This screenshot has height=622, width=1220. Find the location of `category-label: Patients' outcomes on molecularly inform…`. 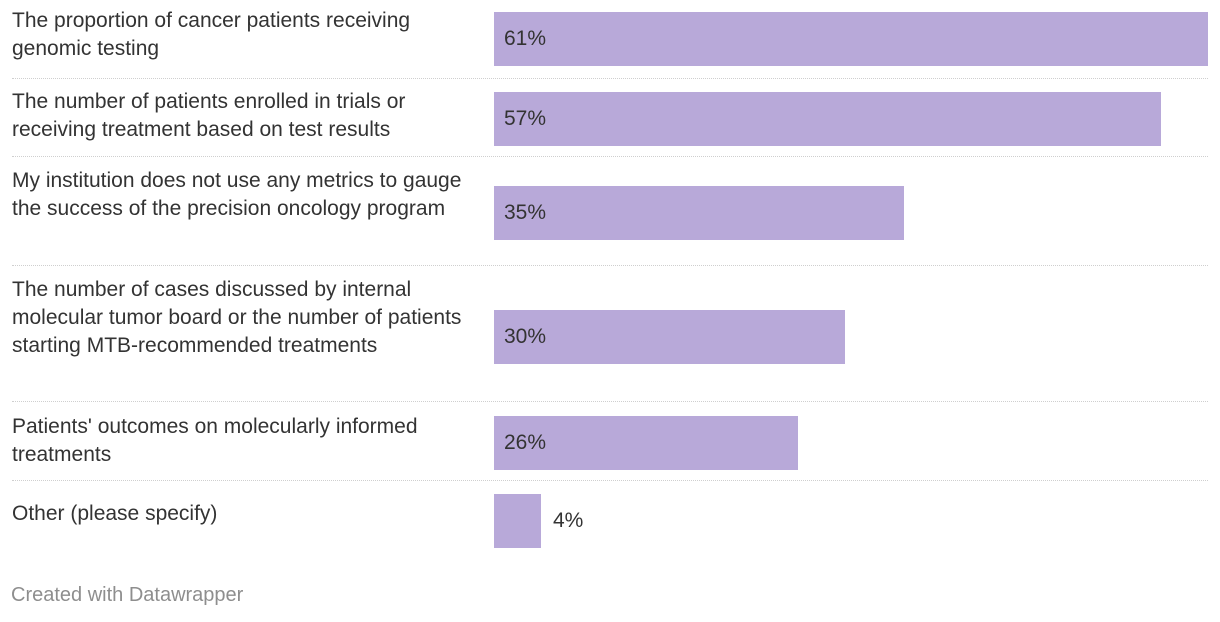

category-label: Patients' outcomes on molecularly inform… is located at coordinates (215, 440).